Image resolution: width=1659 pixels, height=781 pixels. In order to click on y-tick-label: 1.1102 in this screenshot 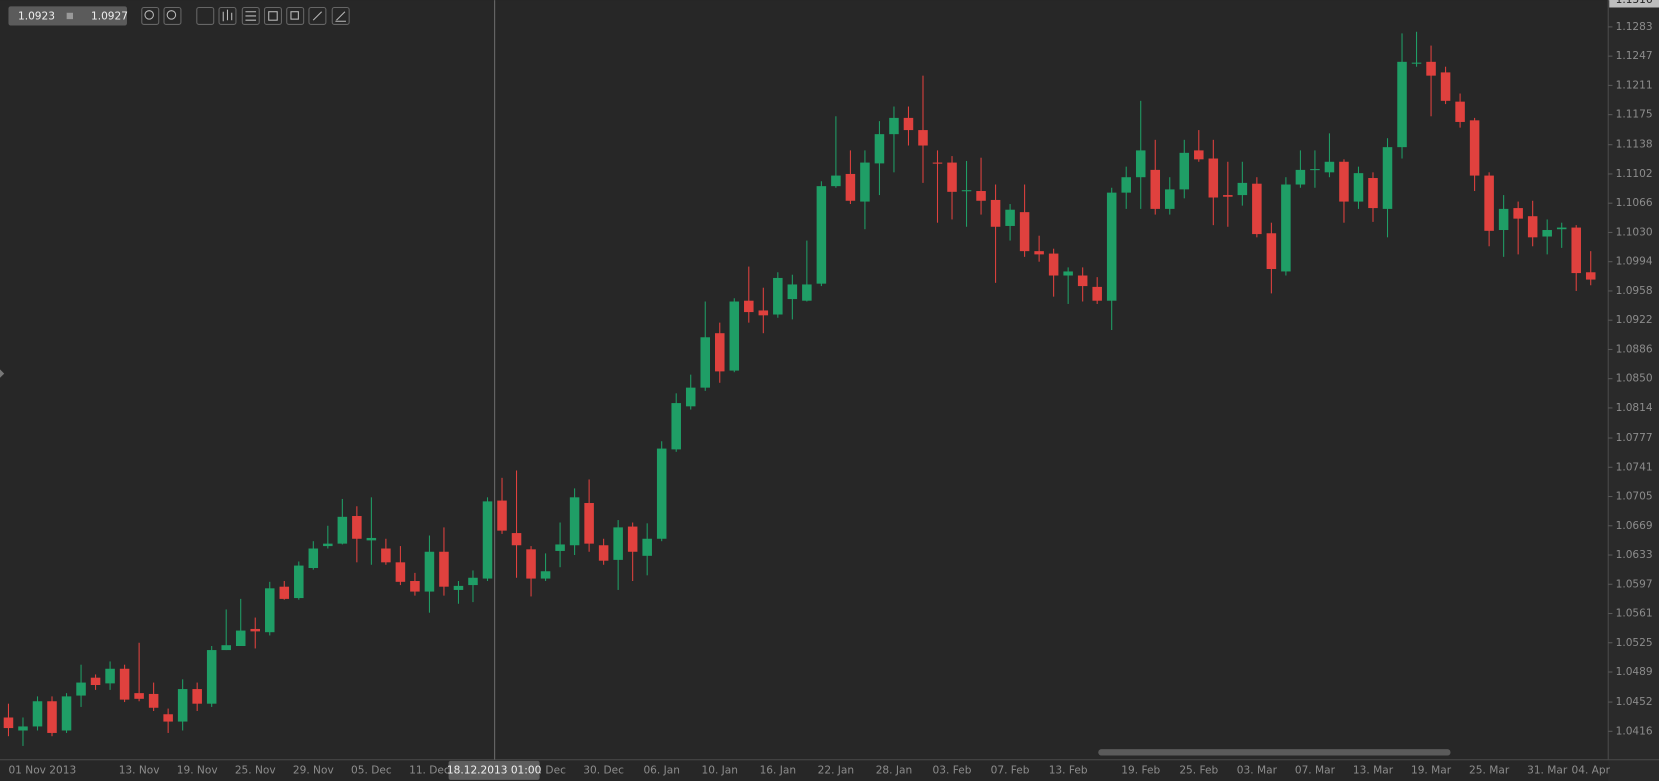, I will do `click(1634, 174)`.